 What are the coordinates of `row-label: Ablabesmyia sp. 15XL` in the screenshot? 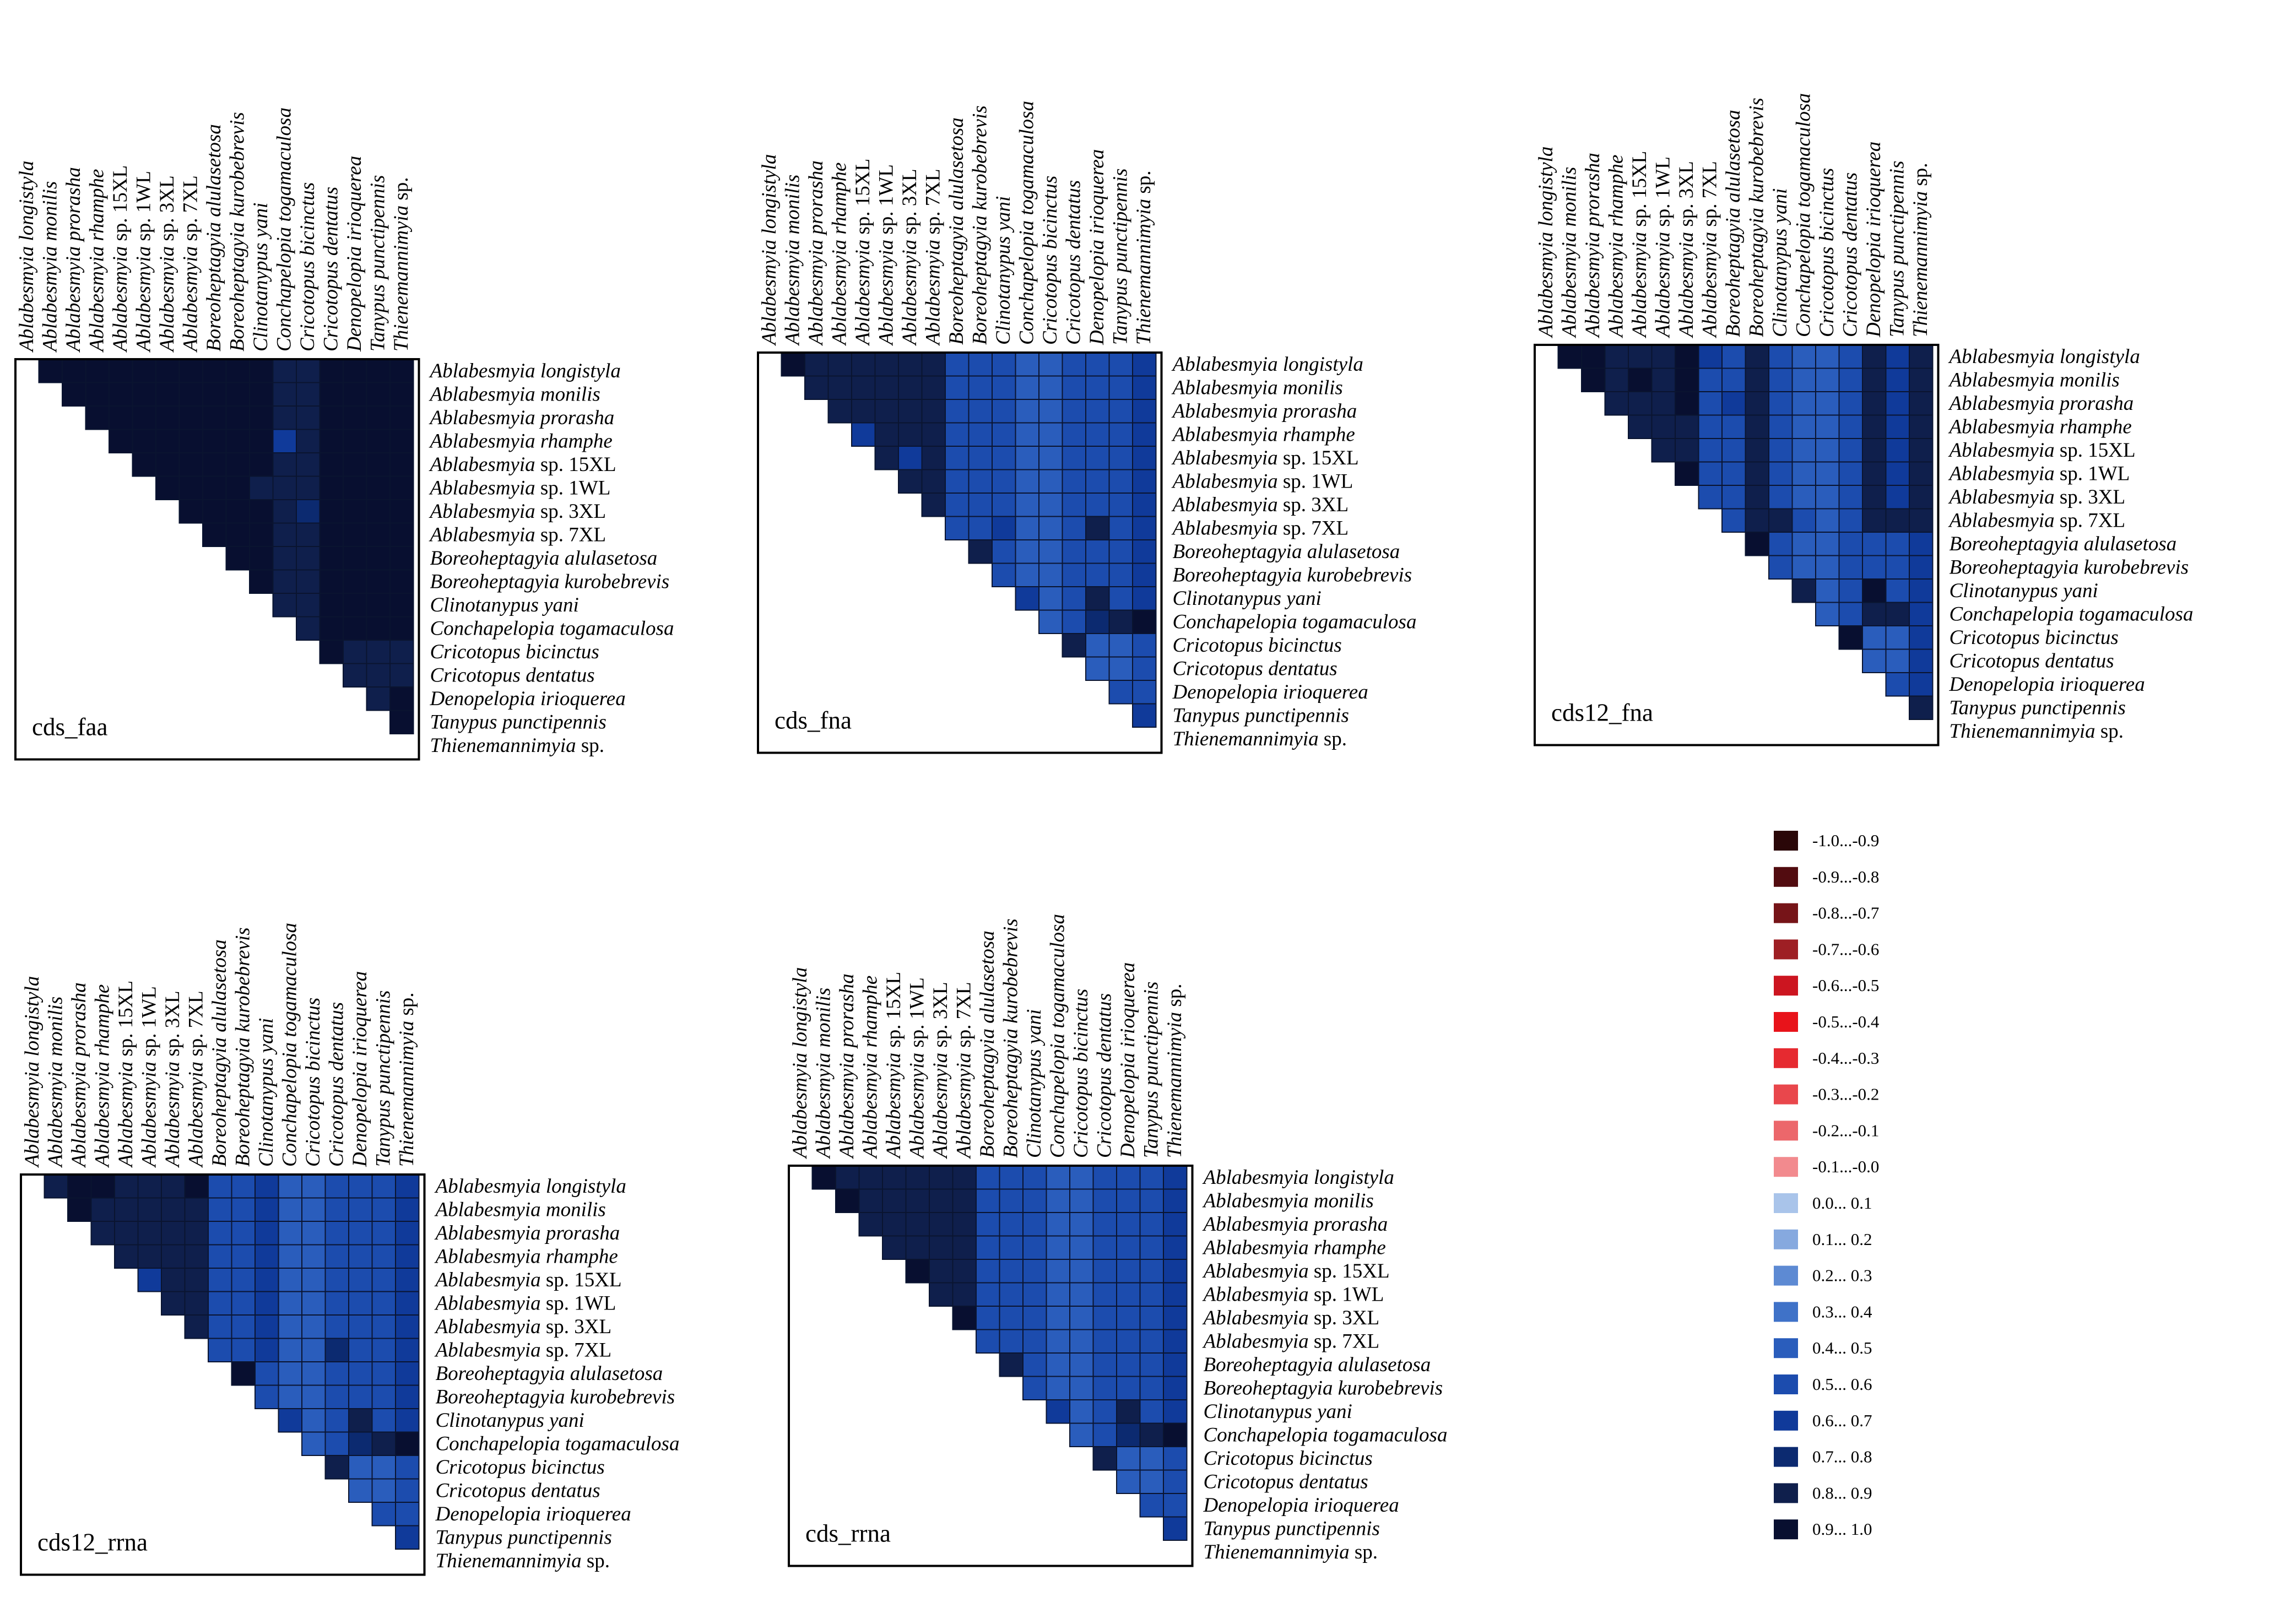 It's located at (1265, 458).